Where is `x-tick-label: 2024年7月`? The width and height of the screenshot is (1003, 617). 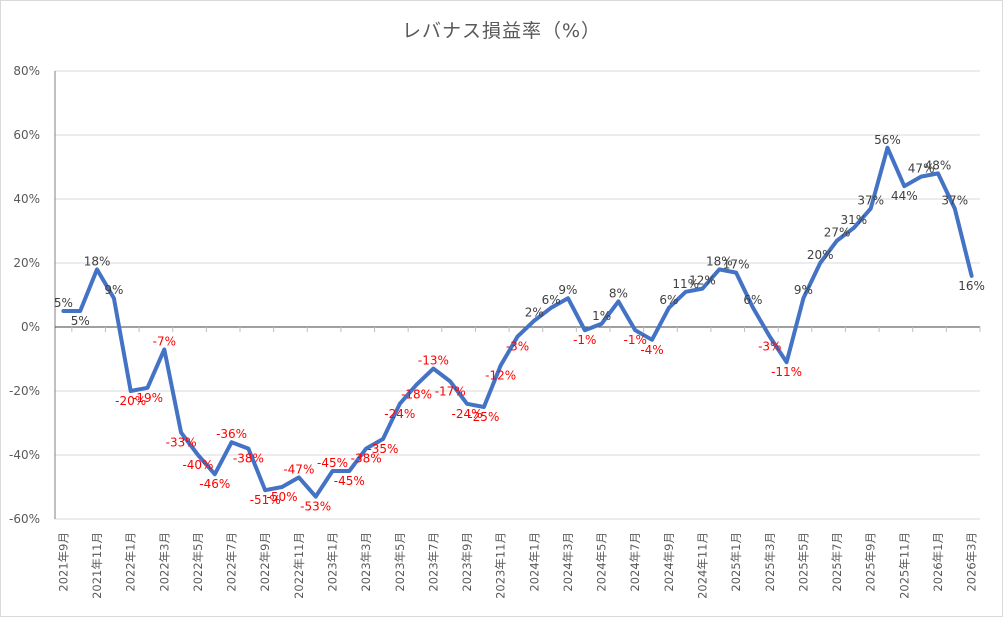 x-tick-label: 2024年7月 is located at coordinates (635, 562).